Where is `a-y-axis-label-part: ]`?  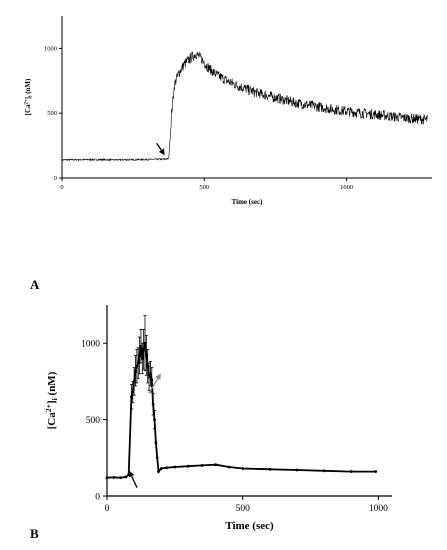
a-y-axis-label-part: ] is located at coordinates (28, 98).